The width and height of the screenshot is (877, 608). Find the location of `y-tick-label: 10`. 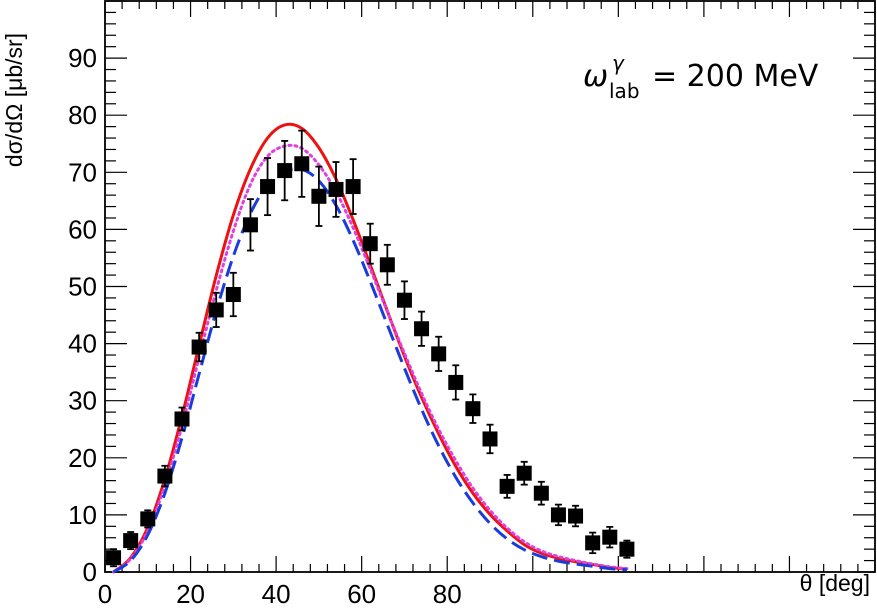

y-tick-label: 10 is located at coordinates (82, 515).